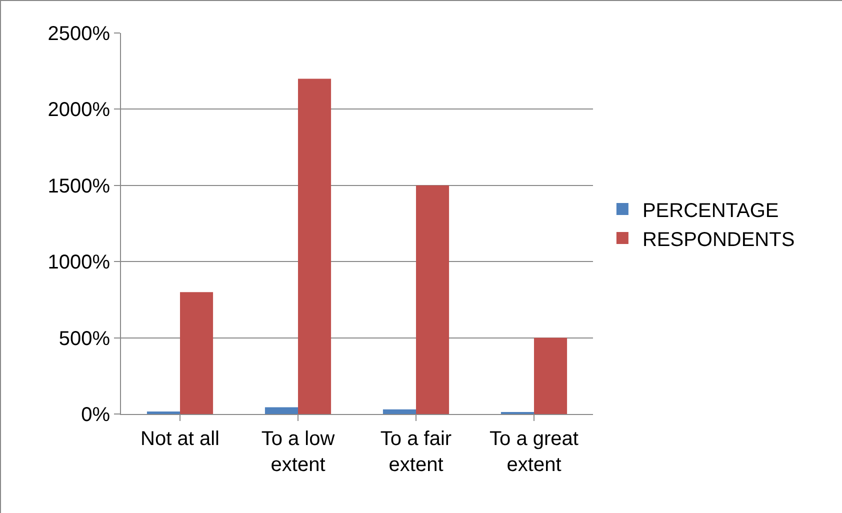 The width and height of the screenshot is (842, 513). I want to click on y-tick-label: 500%, so click(84, 339).